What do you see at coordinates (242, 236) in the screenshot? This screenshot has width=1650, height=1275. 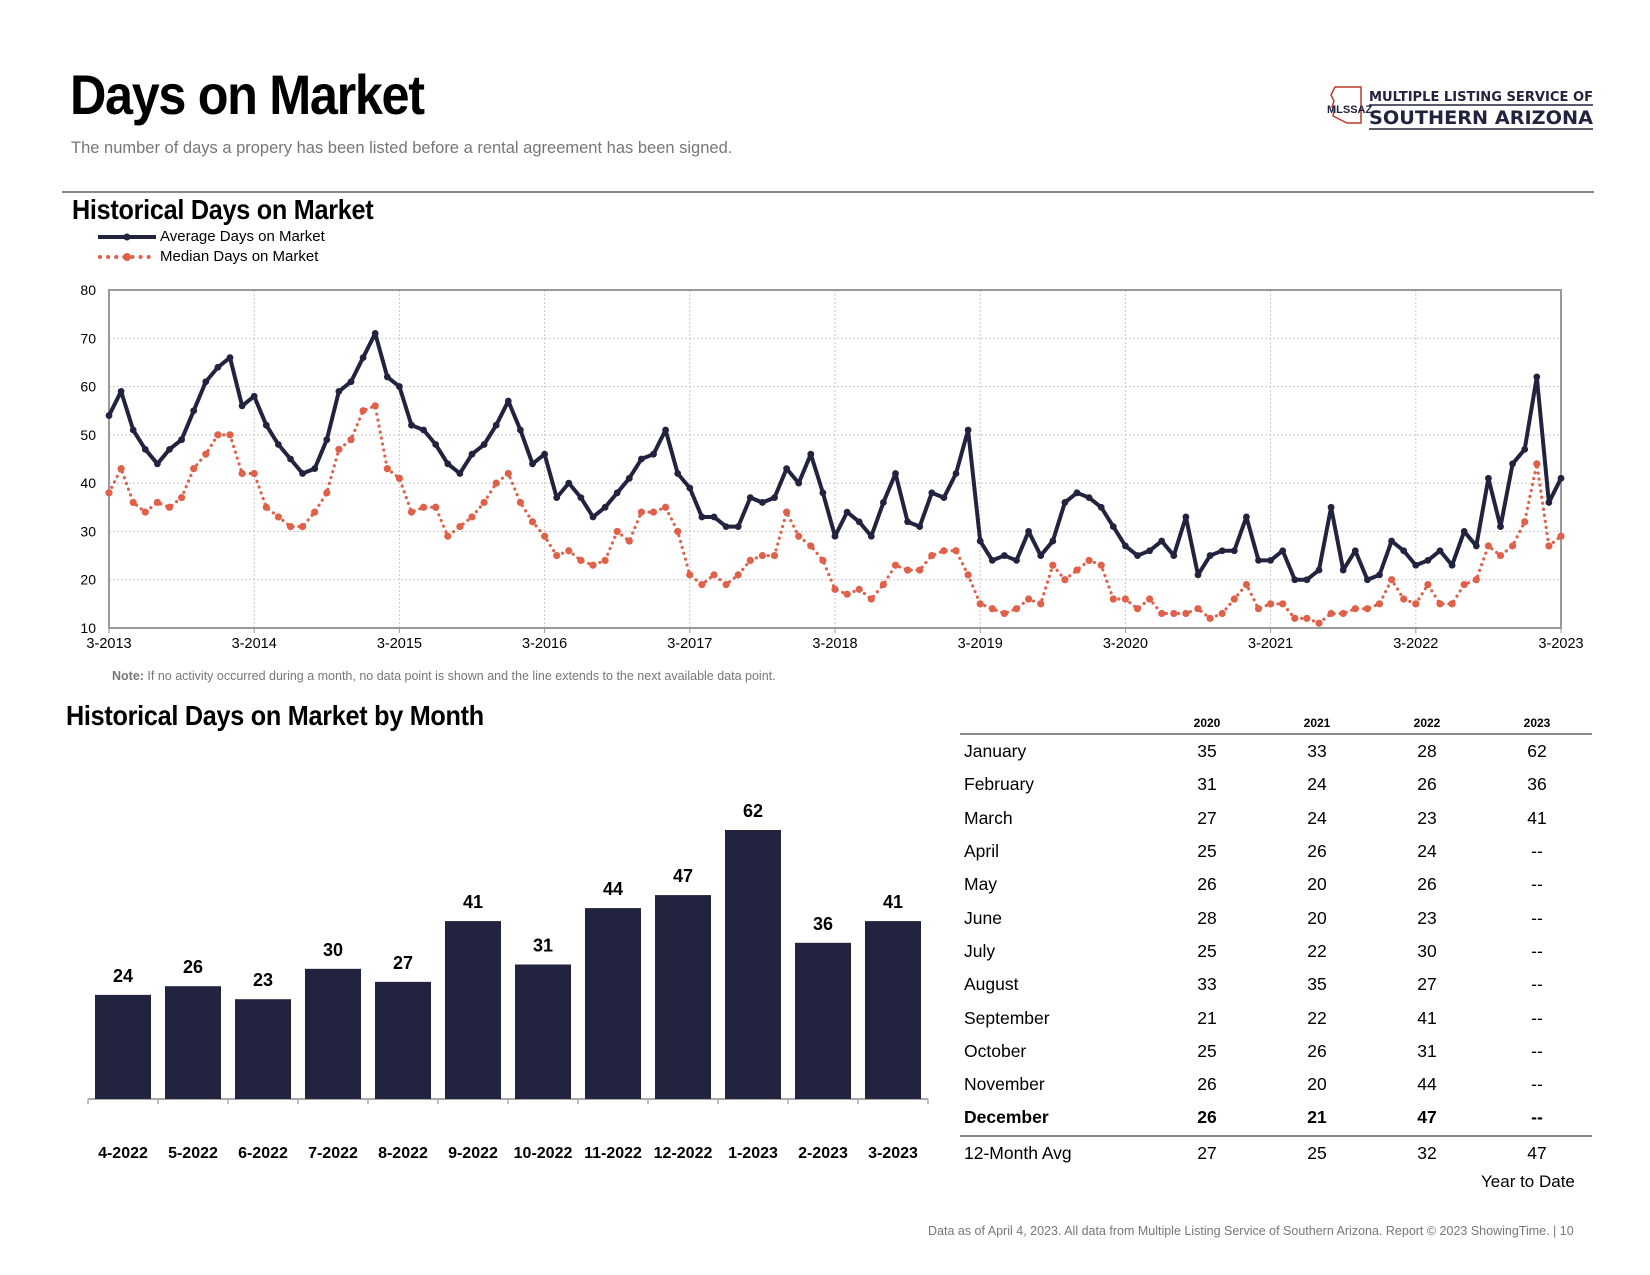 I see `legend-average-label: Average Days on Market` at bounding box center [242, 236].